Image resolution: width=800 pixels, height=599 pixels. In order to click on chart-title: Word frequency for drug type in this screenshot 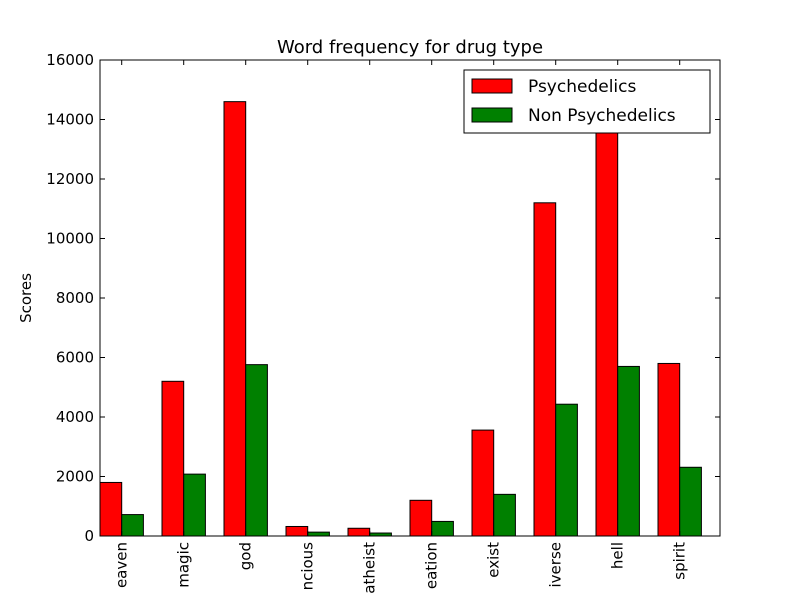, I will do `click(410, 47)`.